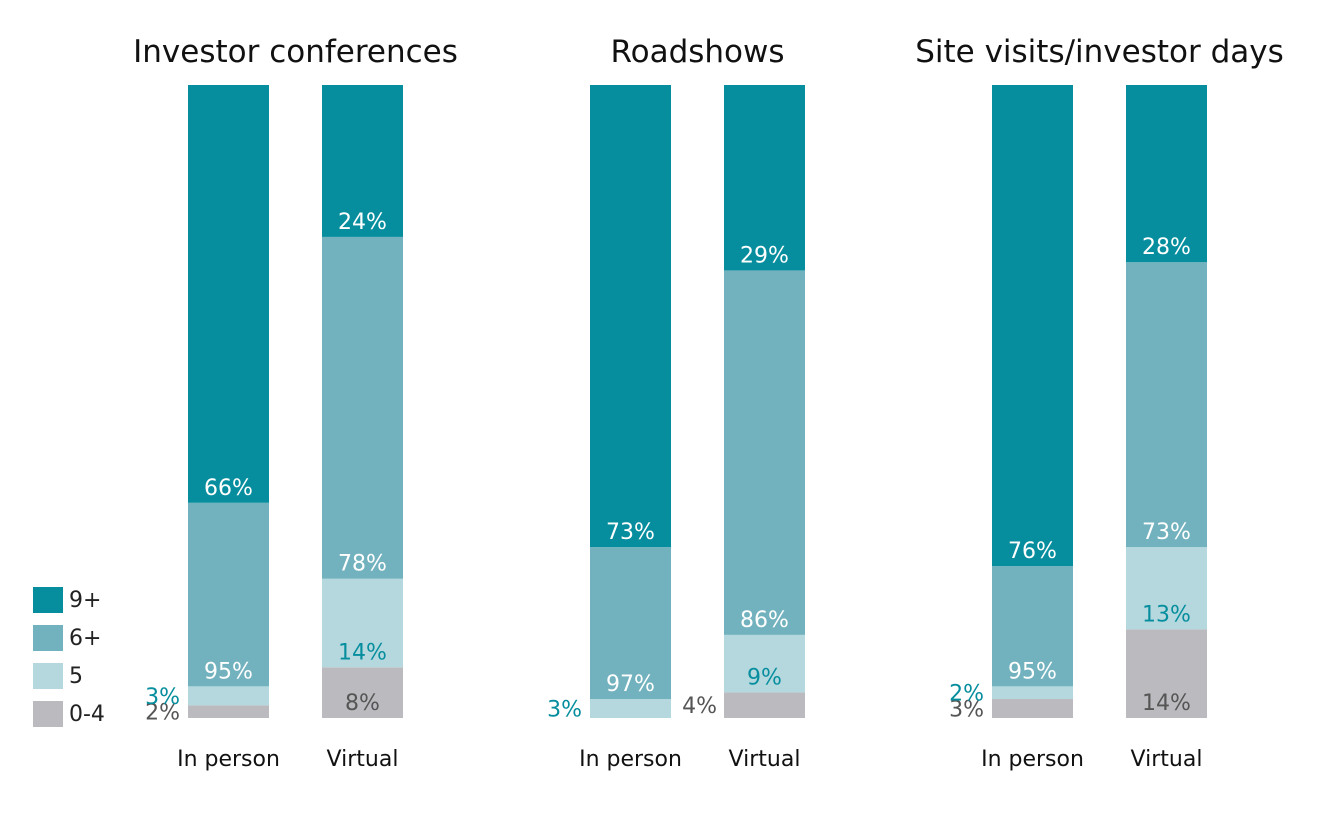  I want to click on bar-segment-roadshows-in-person-9plus, so click(630, 316).